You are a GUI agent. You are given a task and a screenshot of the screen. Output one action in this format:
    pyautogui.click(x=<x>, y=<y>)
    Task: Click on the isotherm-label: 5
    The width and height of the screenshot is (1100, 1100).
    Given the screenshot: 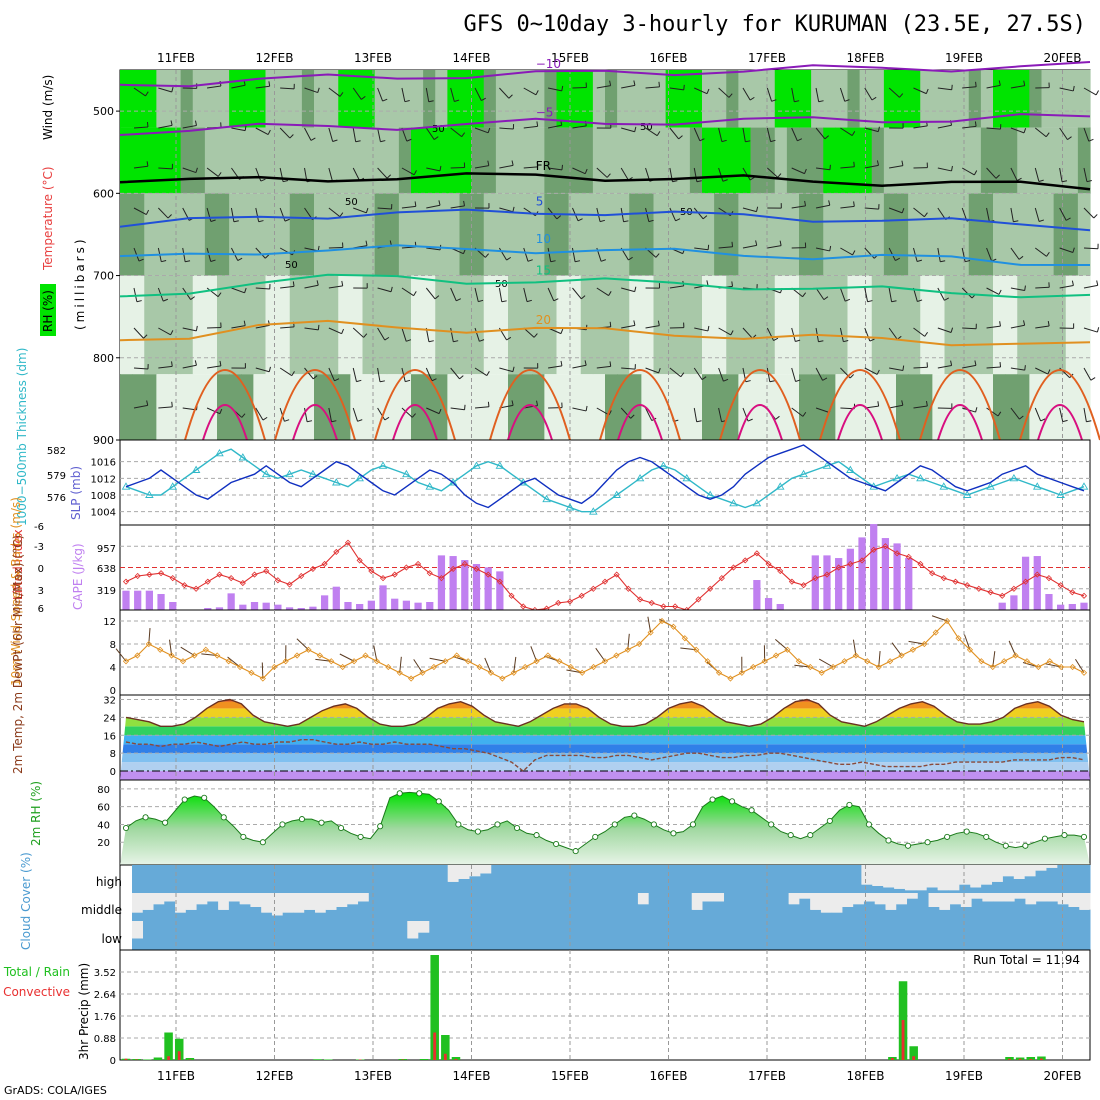 What is the action you would take?
    pyautogui.click(x=540, y=201)
    